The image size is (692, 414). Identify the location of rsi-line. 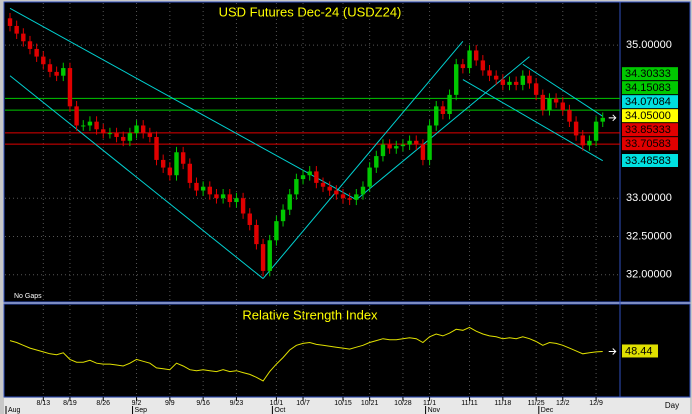
(306, 354).